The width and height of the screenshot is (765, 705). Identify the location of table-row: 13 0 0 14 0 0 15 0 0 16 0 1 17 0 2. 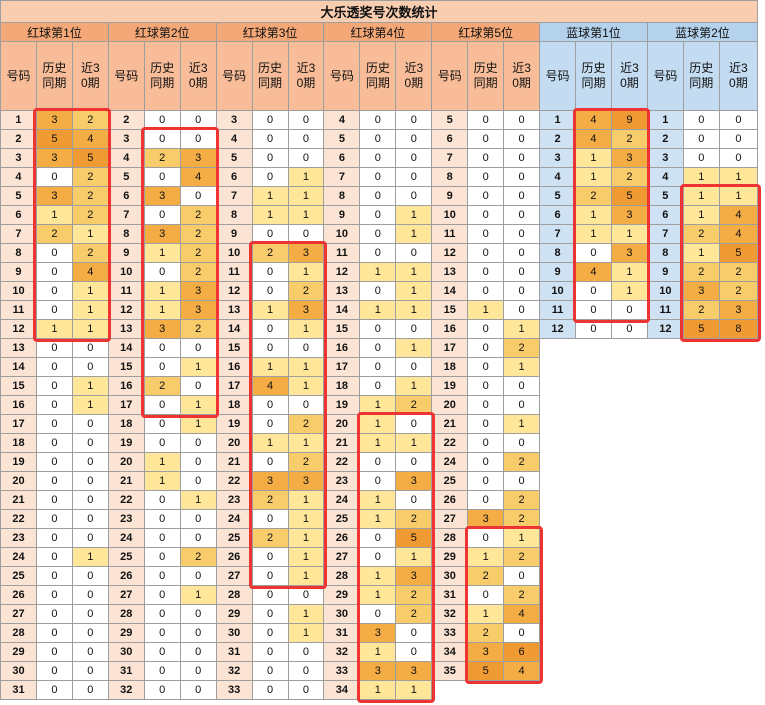
(379, 348).